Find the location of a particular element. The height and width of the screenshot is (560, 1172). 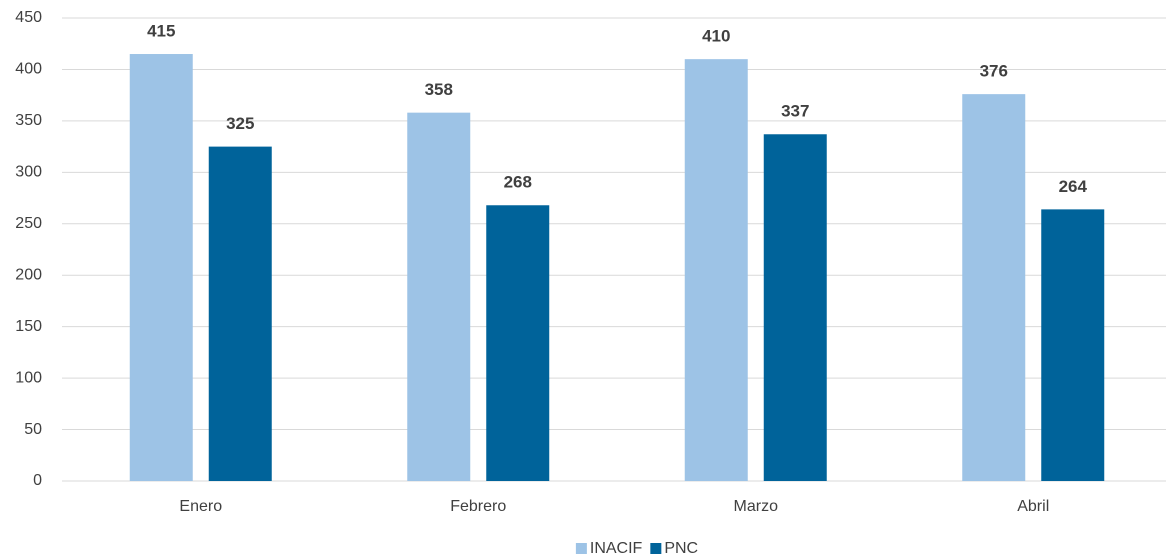

x-tick-label: Marzo is located at coordinates (756, 506).